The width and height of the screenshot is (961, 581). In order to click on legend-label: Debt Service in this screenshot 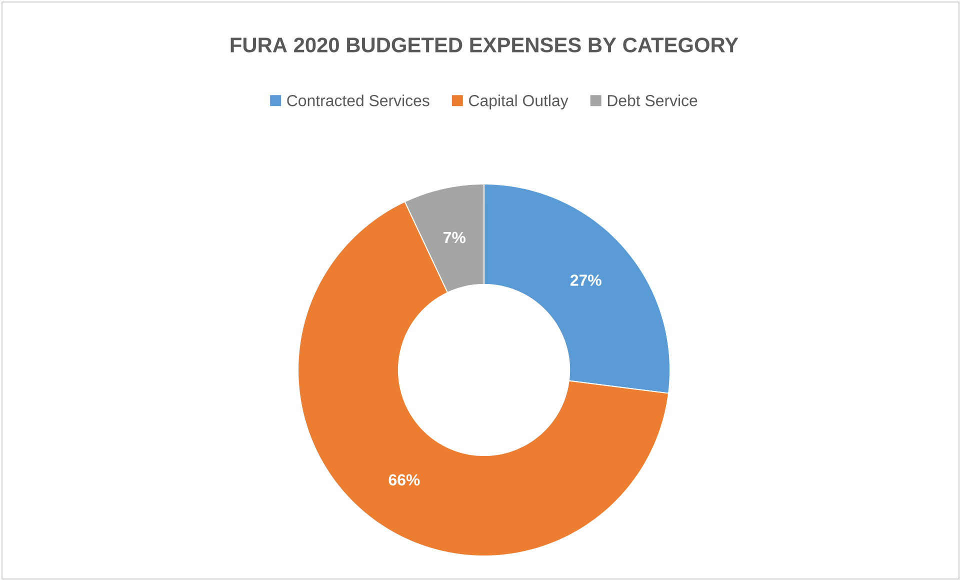, I will do `click(653, 100)`.